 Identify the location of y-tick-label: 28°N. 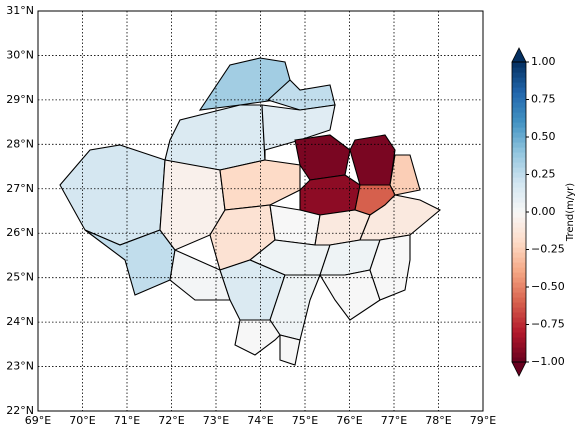
(20, 143).